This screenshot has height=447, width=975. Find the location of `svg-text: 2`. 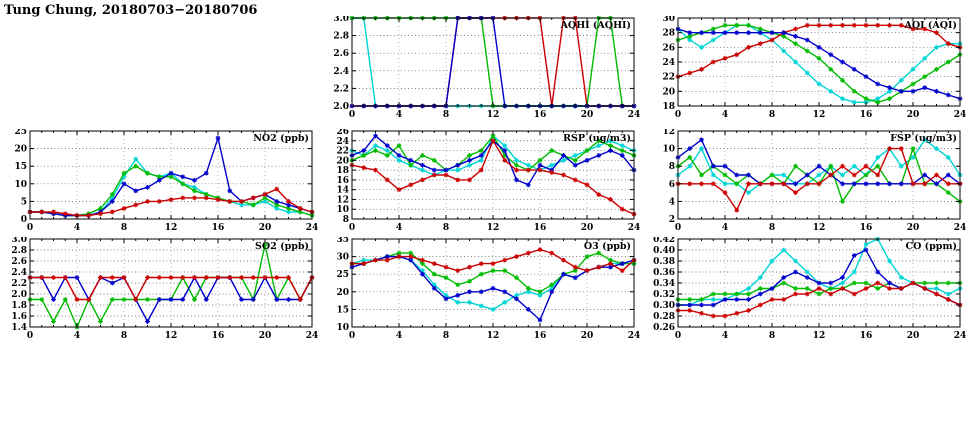

svg-text: 2 is located at coordinates (672, 220).